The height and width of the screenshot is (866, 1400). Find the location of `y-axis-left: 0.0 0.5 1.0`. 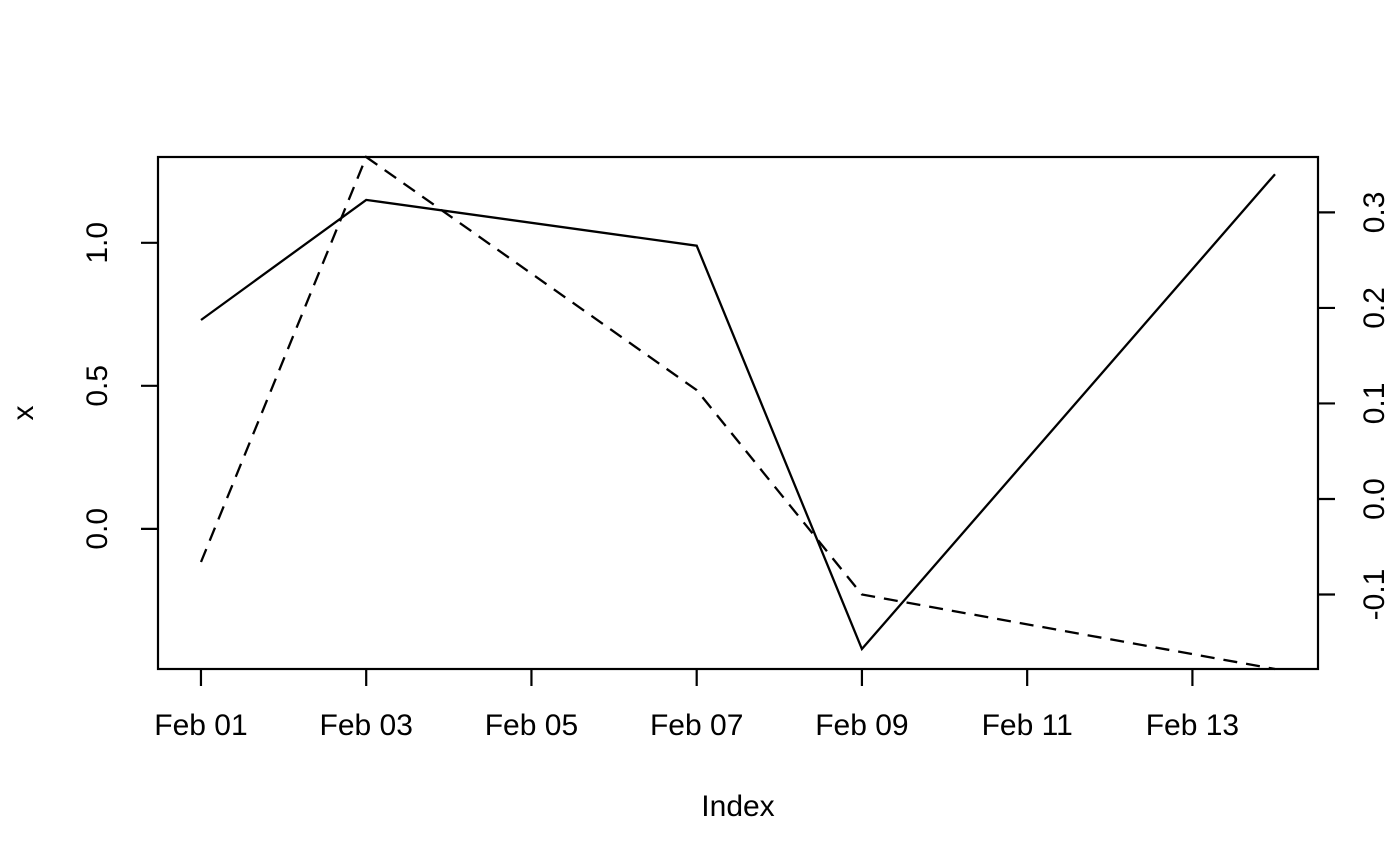

y-axis-left: 0.0 0.5 1.0 is located at coordinates (119, 386).